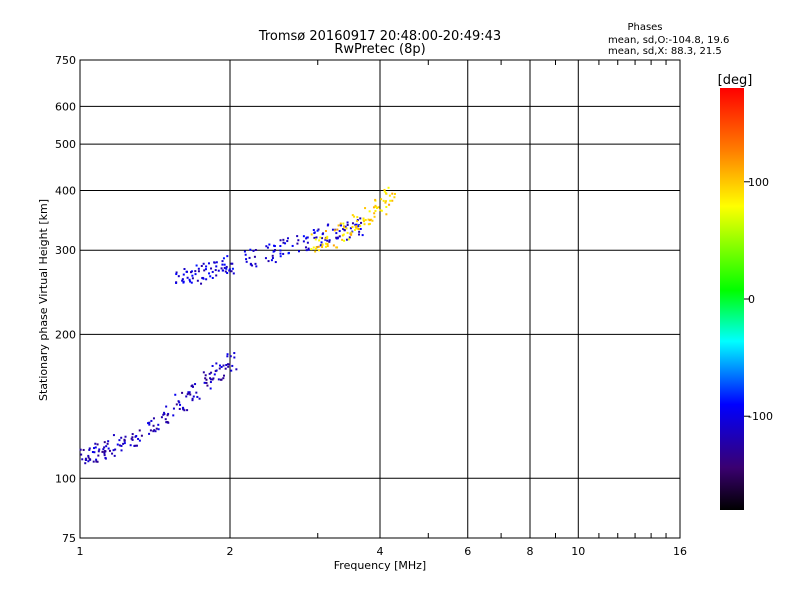 This screenshot has width=800, height=600. Describe the element at coordinates (80, 551) in the screenshot. I see `x-tick-label: 1` at that location.